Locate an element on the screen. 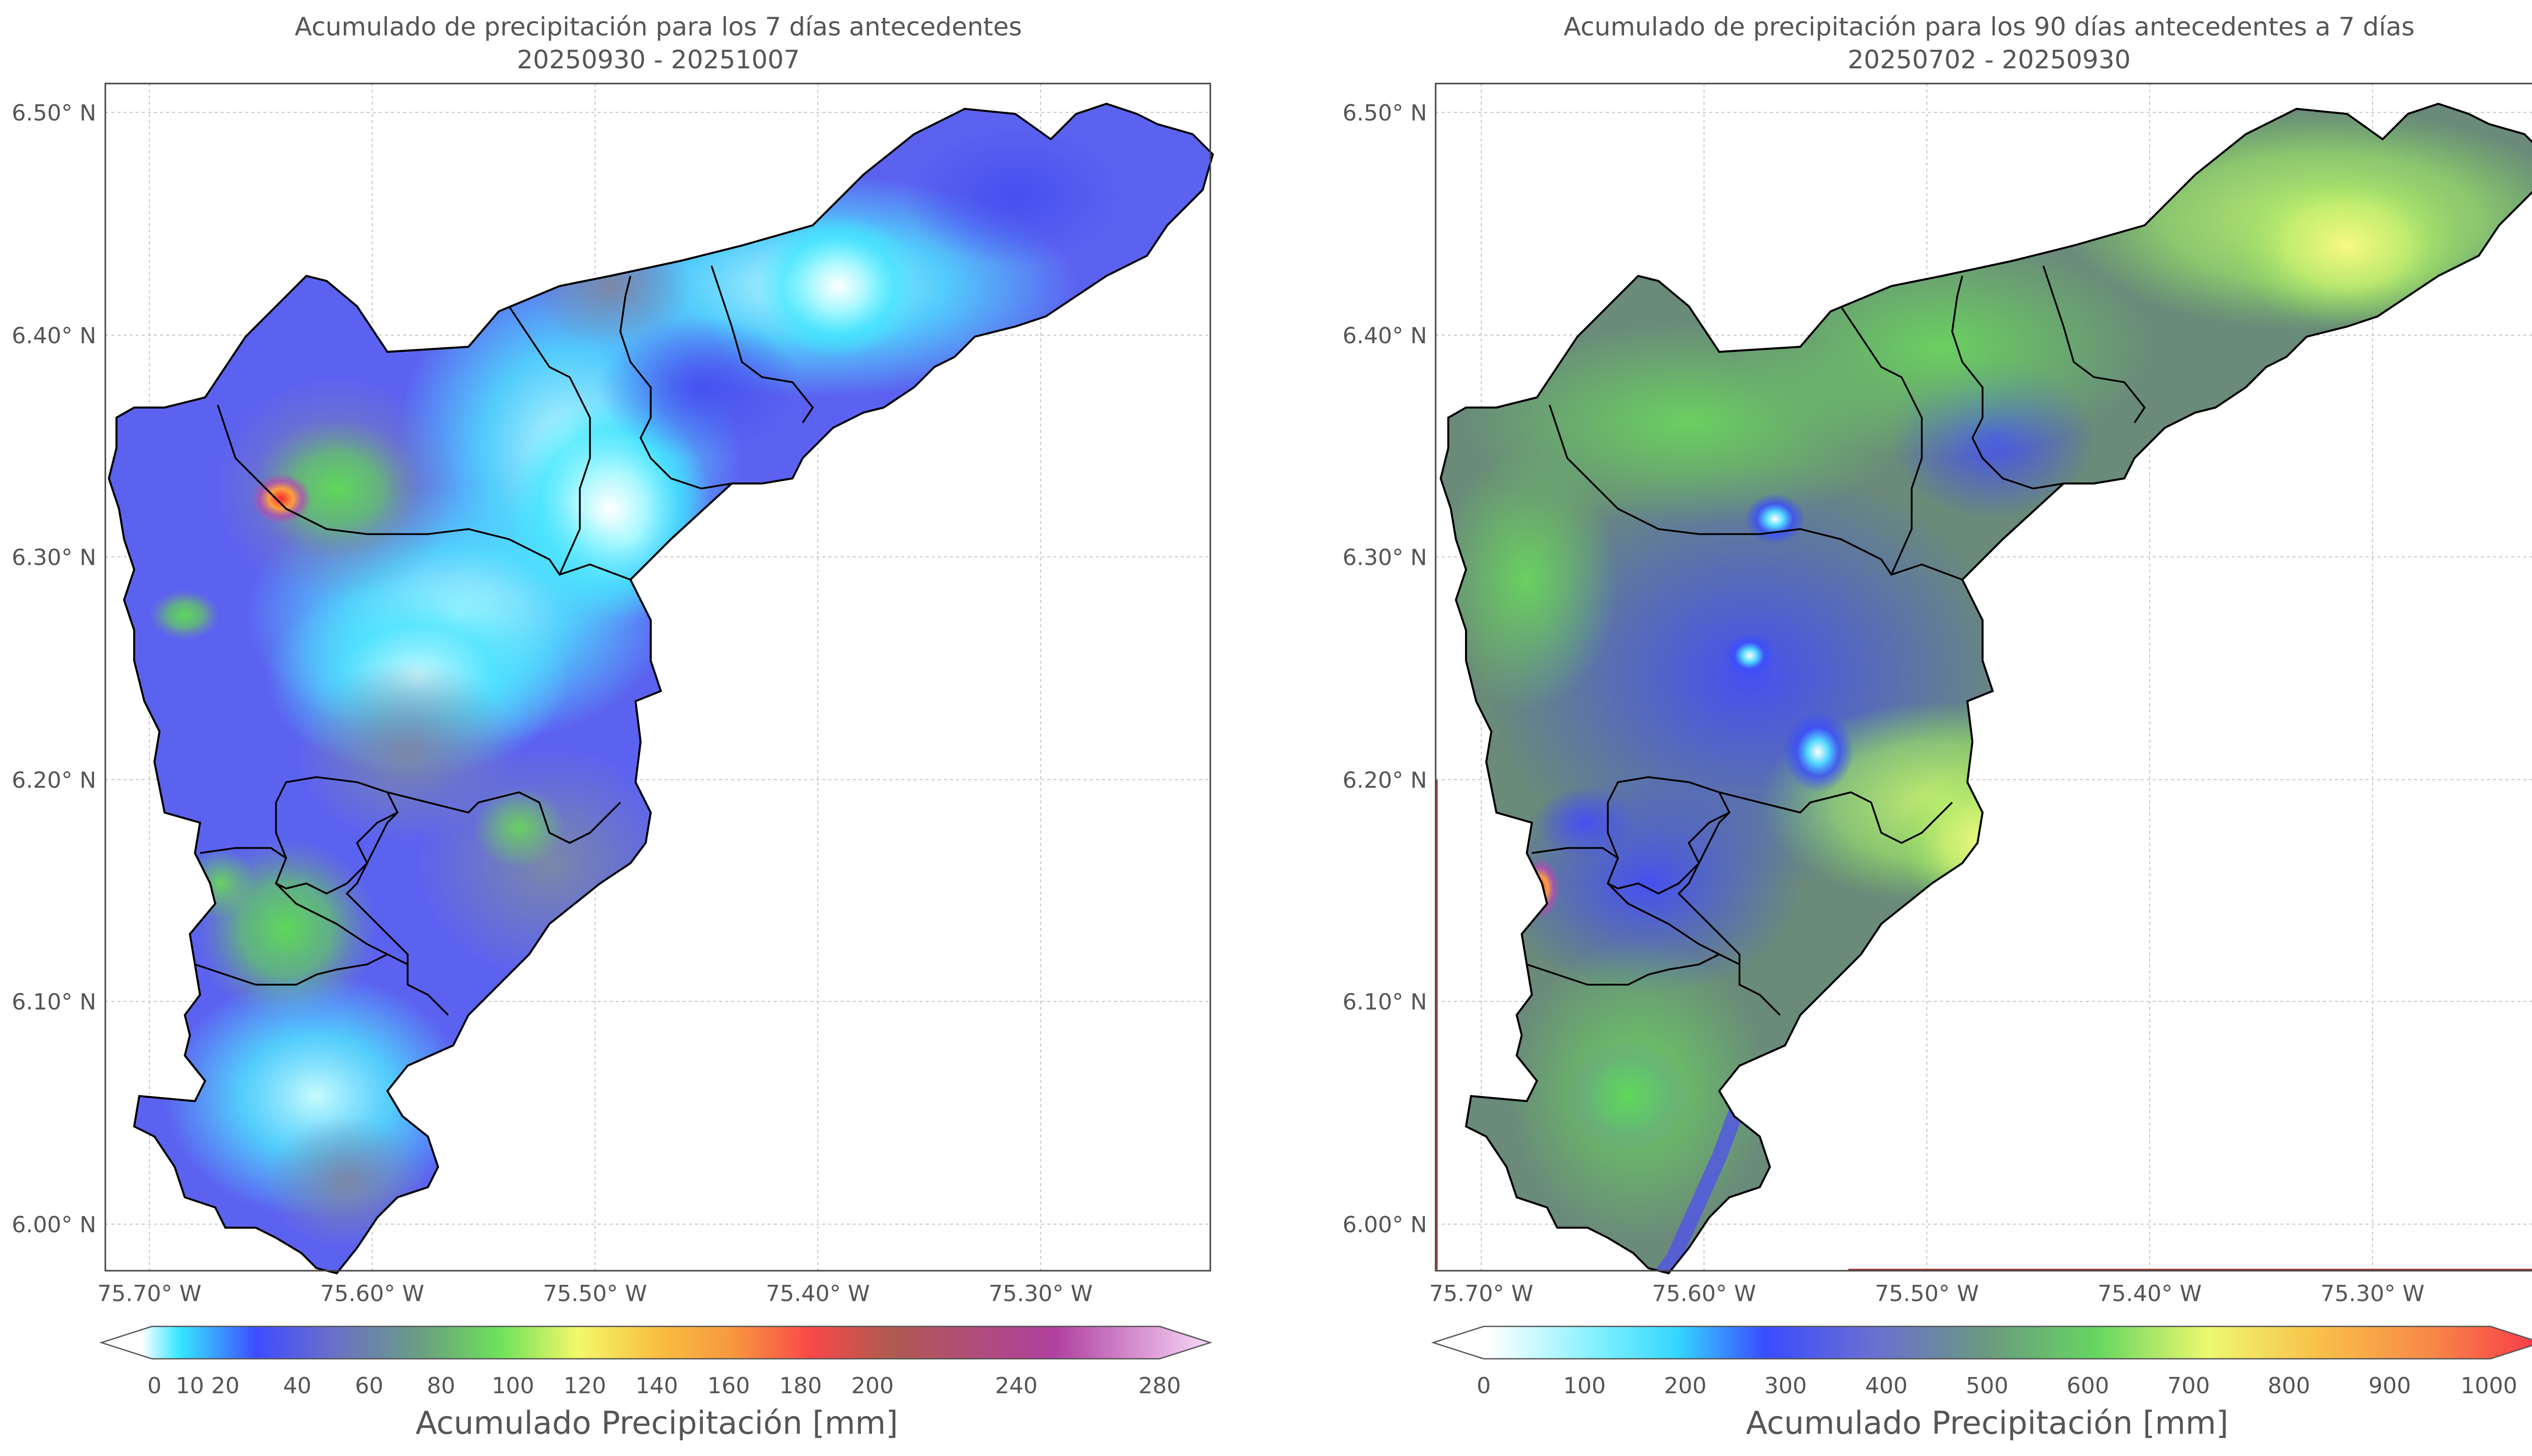  panel2-xtick: 75.30° W is located at coordinates (2372, 1294).